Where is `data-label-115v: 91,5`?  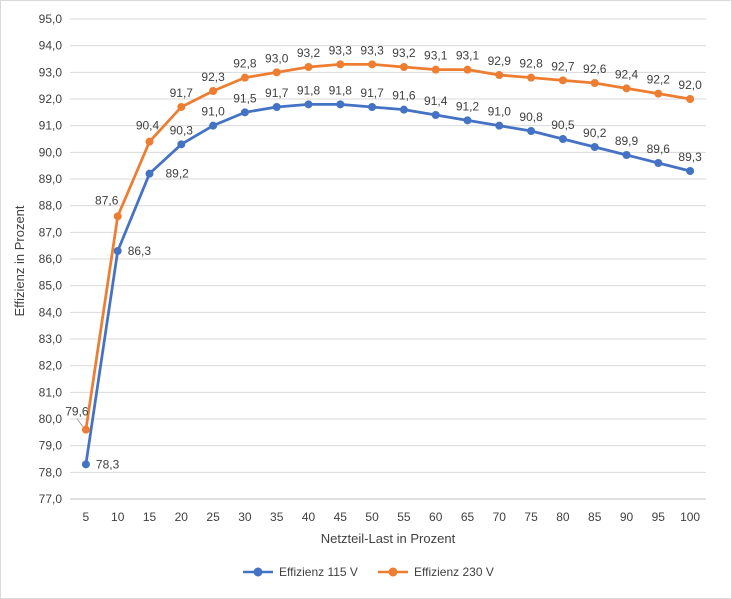
data-label-115v: 91,5 is located at coordinates (245, 98).